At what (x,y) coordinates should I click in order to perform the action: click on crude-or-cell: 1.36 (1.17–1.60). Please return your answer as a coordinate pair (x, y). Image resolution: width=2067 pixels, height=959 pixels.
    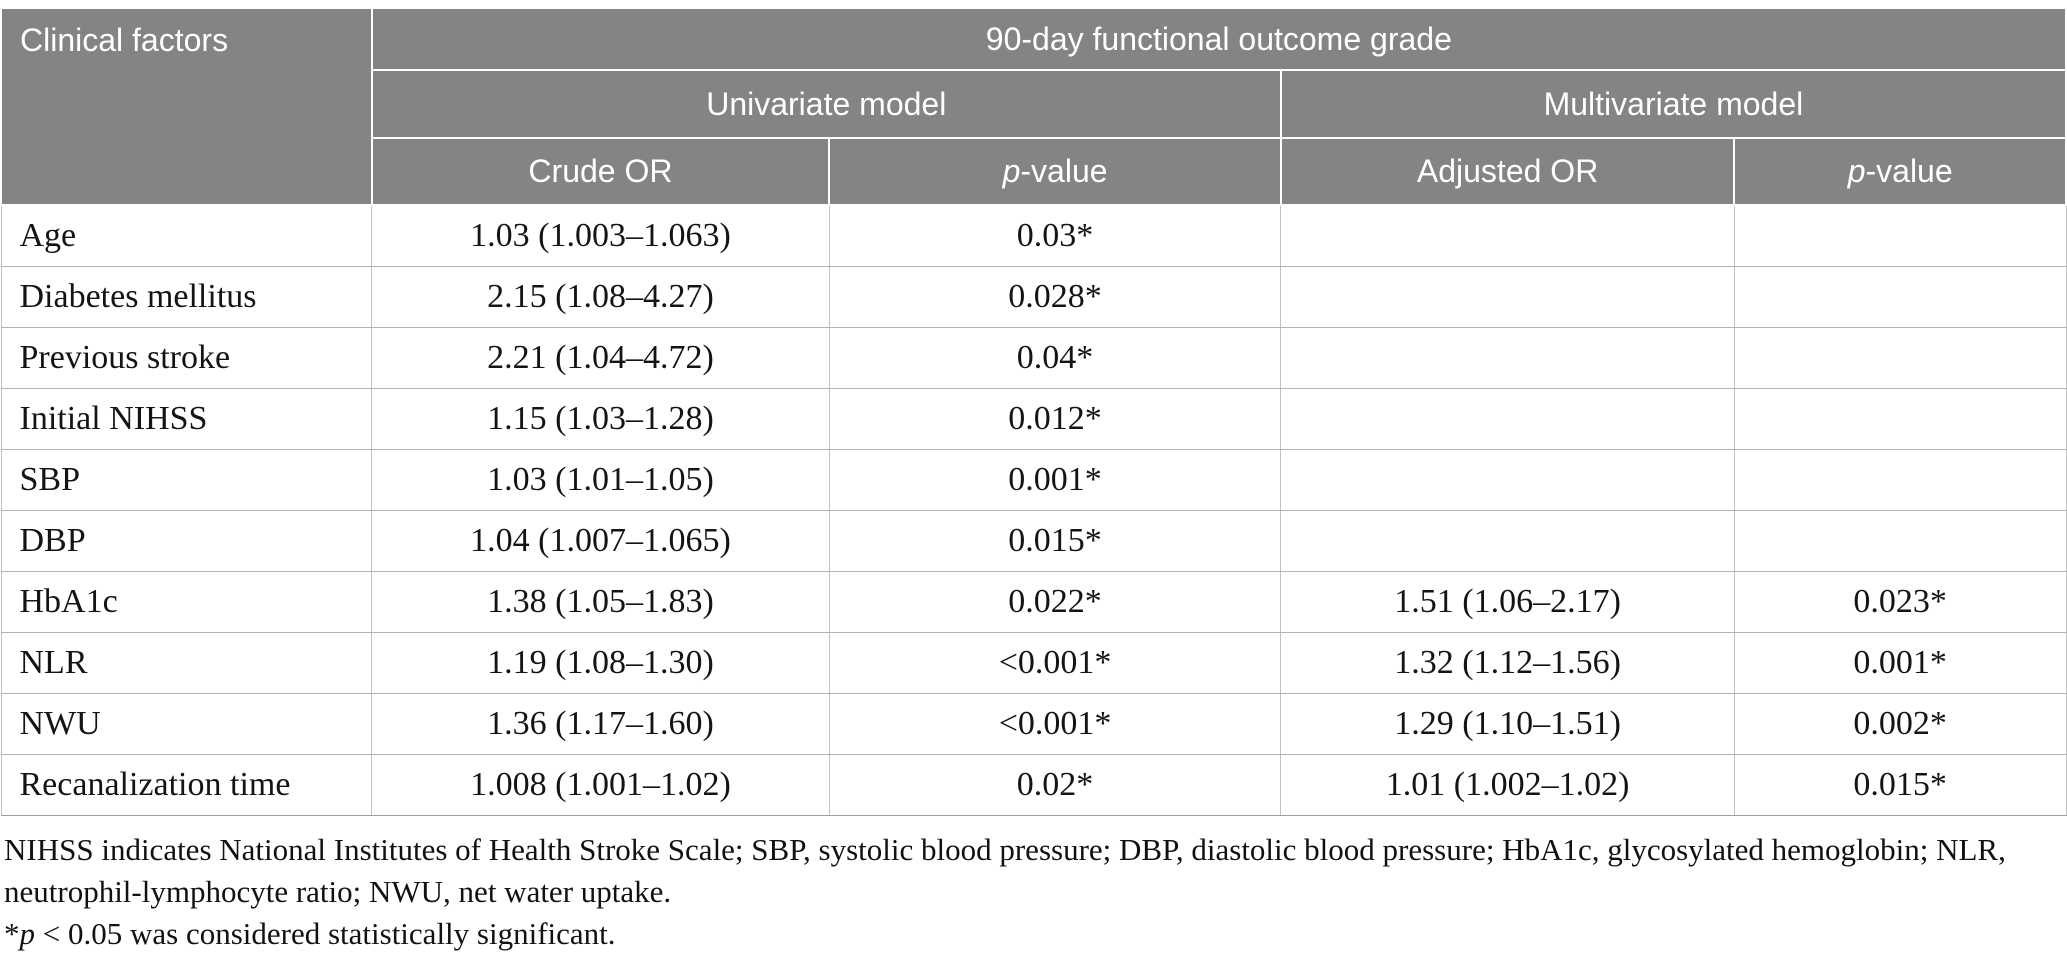
    Looking at the image, I should click on (600, 724).